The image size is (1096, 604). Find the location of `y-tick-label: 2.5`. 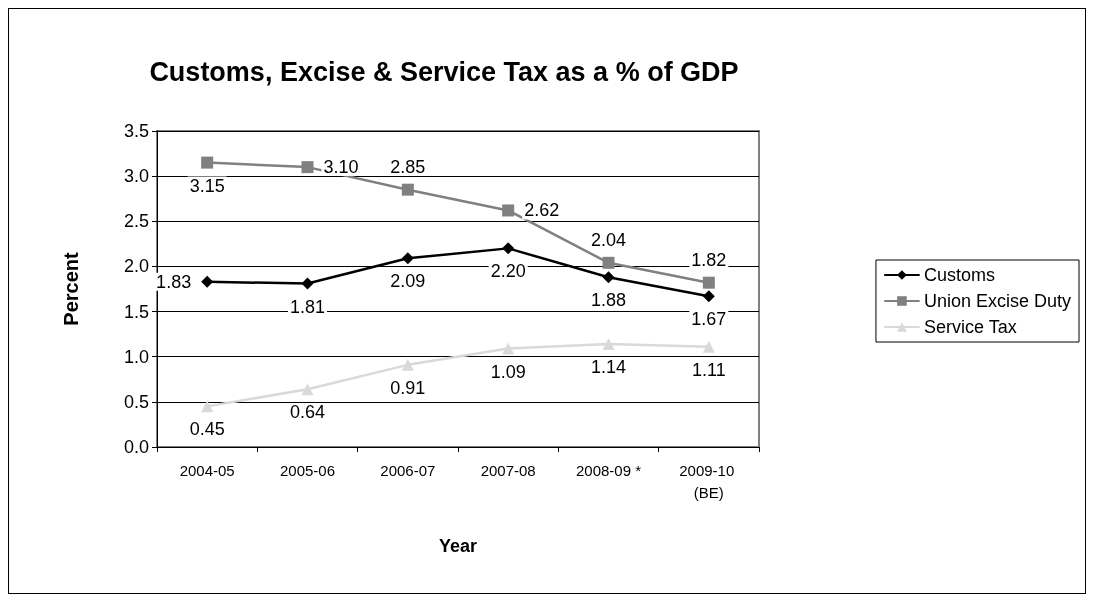

y-tick-label: 2.5 is located at coordinates (136, 221).